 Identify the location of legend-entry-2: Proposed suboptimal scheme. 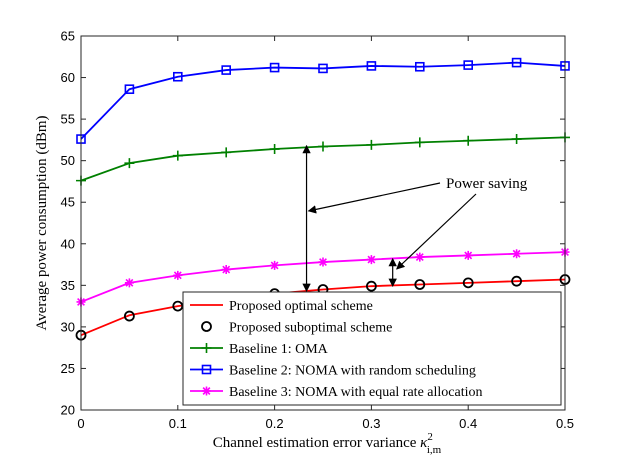
(296, 328).